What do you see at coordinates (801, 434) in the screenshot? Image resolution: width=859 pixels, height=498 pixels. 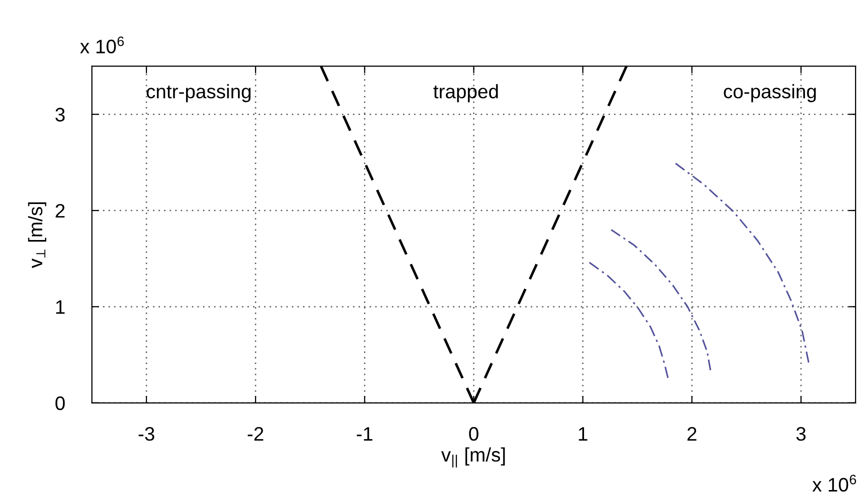 I see `x-tick-label: 3` at bounding box center [801, 434].